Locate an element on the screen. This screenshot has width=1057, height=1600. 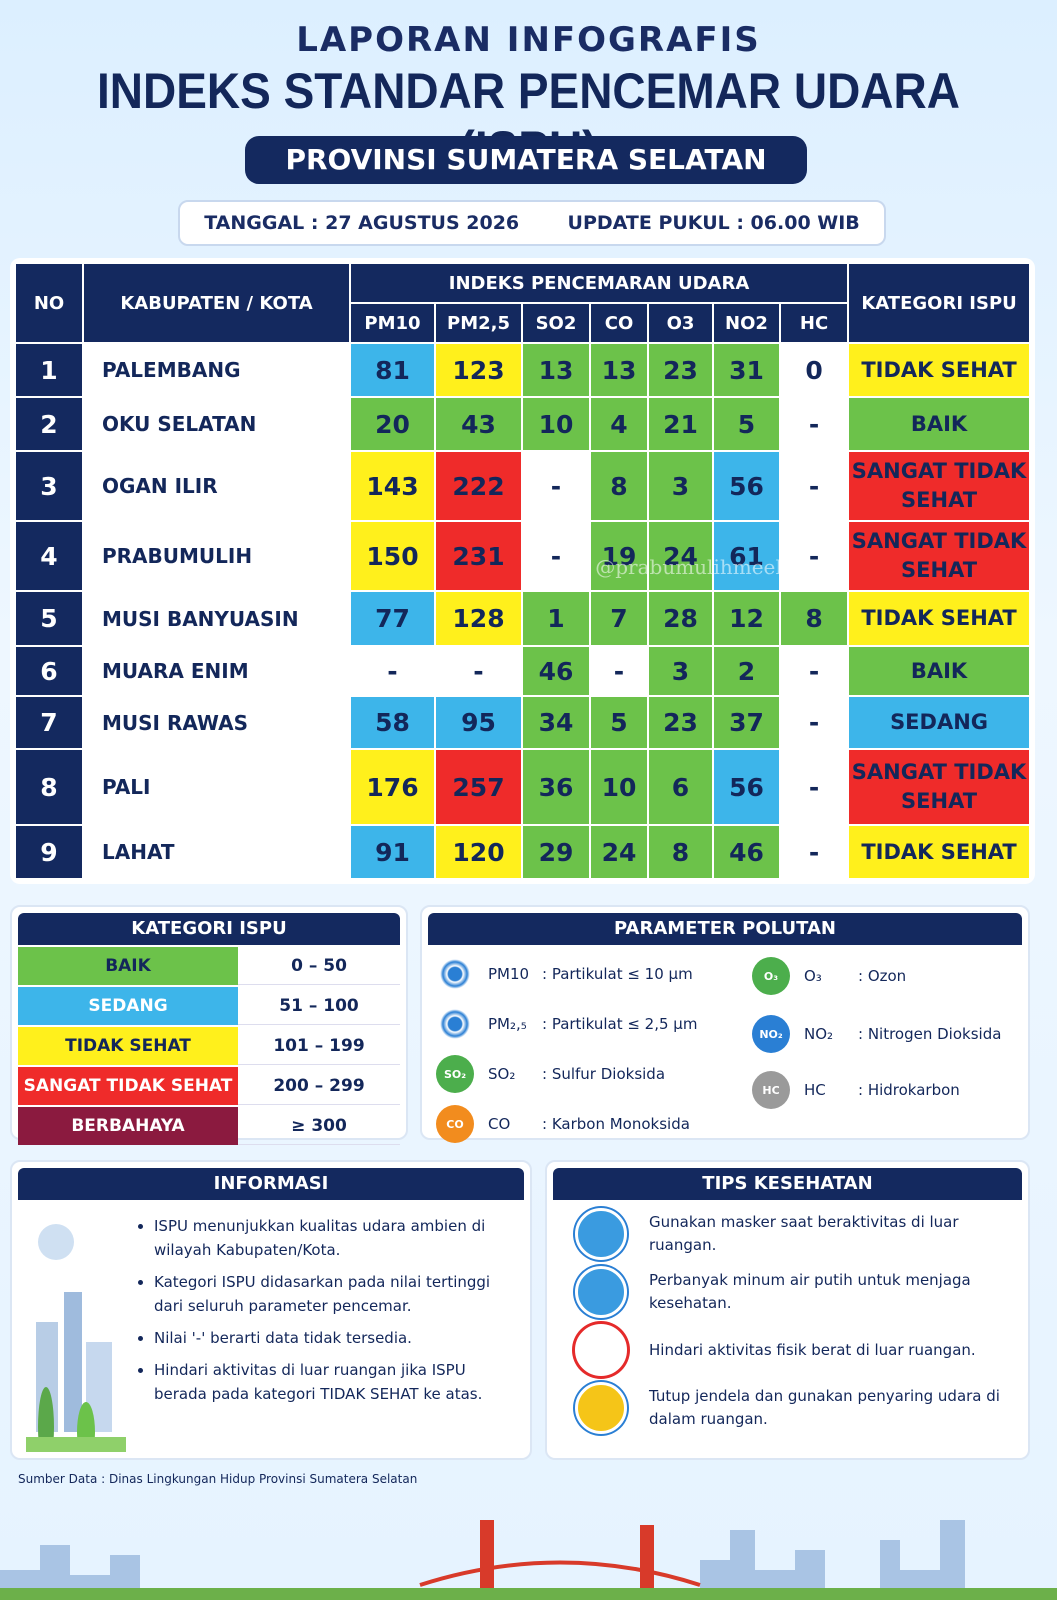
region: MUARA ENIM is located at coordinates (216, 671).